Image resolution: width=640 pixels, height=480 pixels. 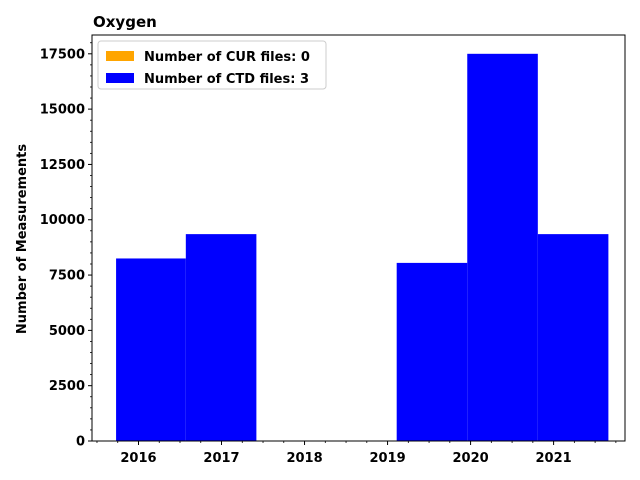 I want to click on legend-box, so click(x=212, y=65).